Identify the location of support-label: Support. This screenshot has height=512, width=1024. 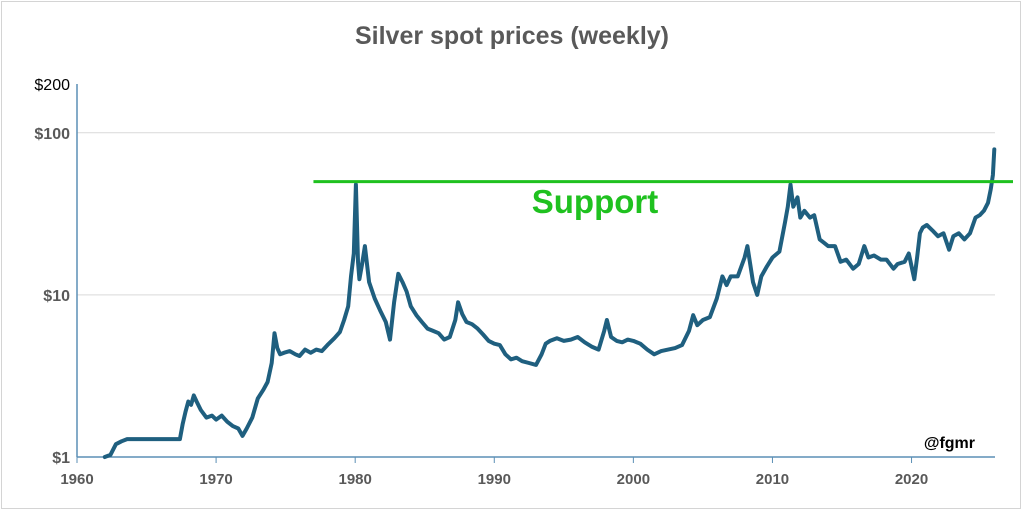
(595, 201).